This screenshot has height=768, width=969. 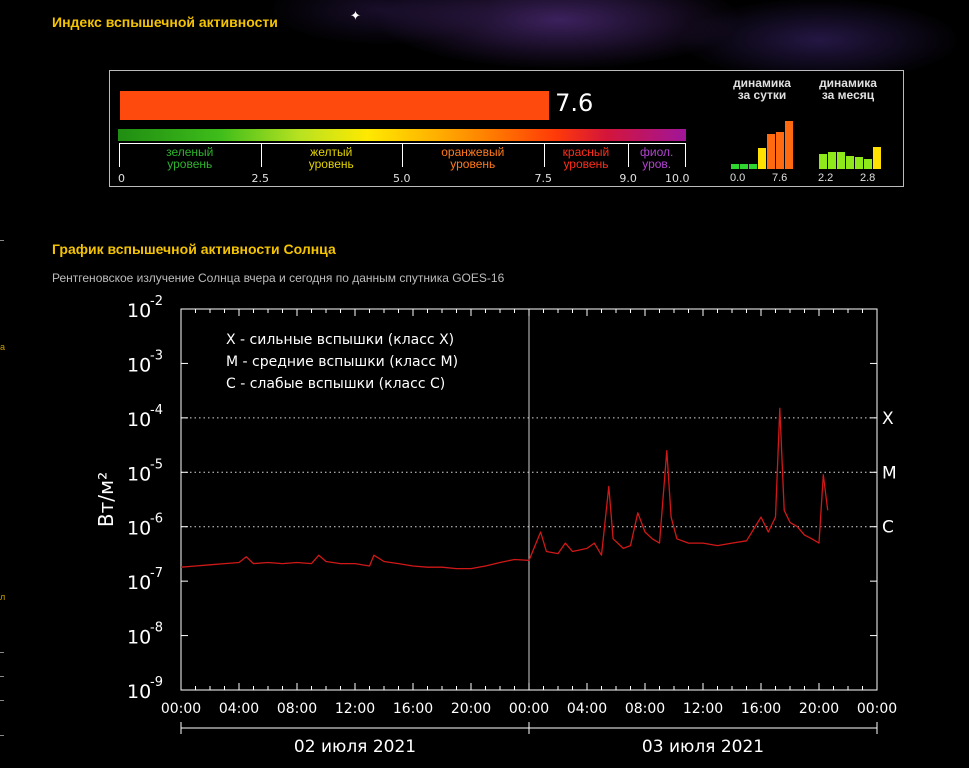 What do you see at coordinates (156, 628) in the screenshot?
I see `y-tick-exponent: -8` at bounding box center [156, 628].